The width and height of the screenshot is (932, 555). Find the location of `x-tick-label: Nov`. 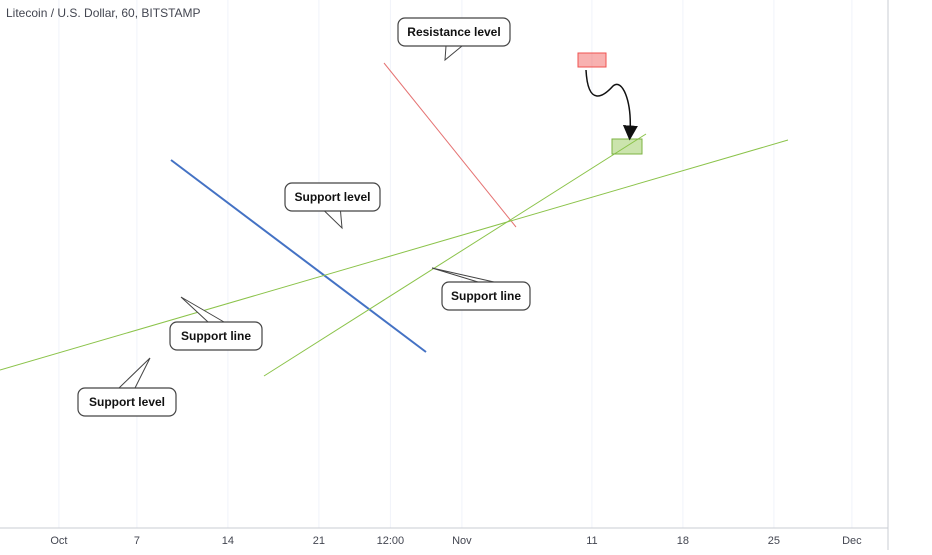

x-tick-label: Nov is located at coordinates (462, 541).